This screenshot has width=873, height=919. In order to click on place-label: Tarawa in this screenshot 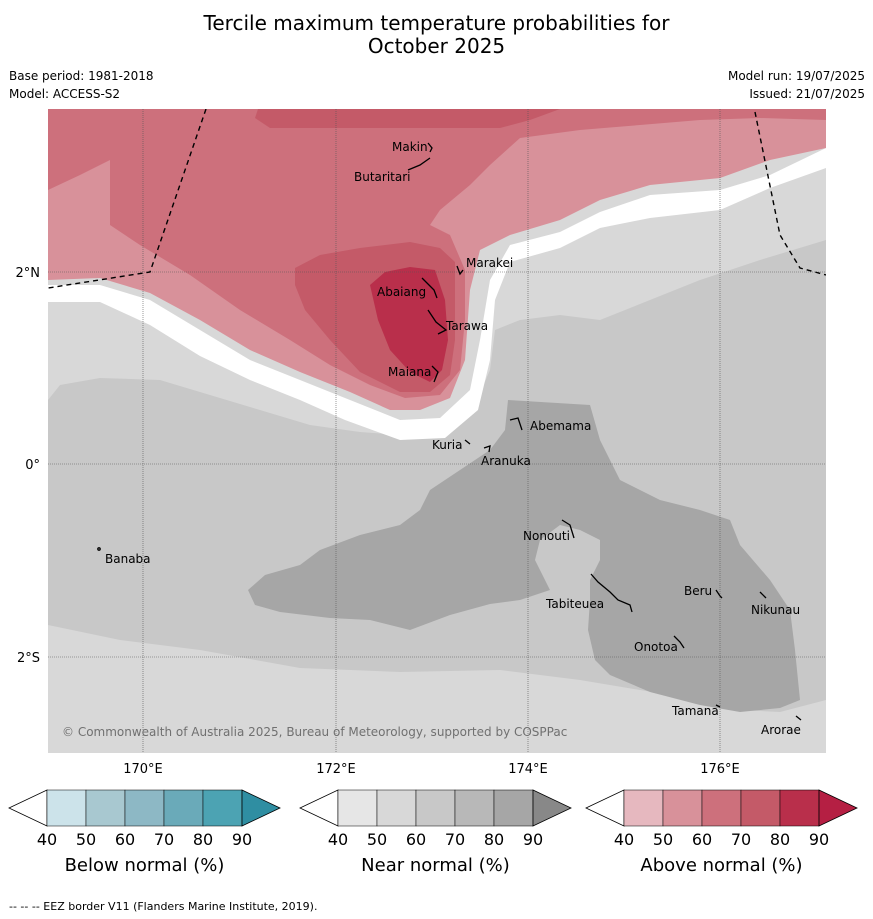, I will do `click(466, 326)`.